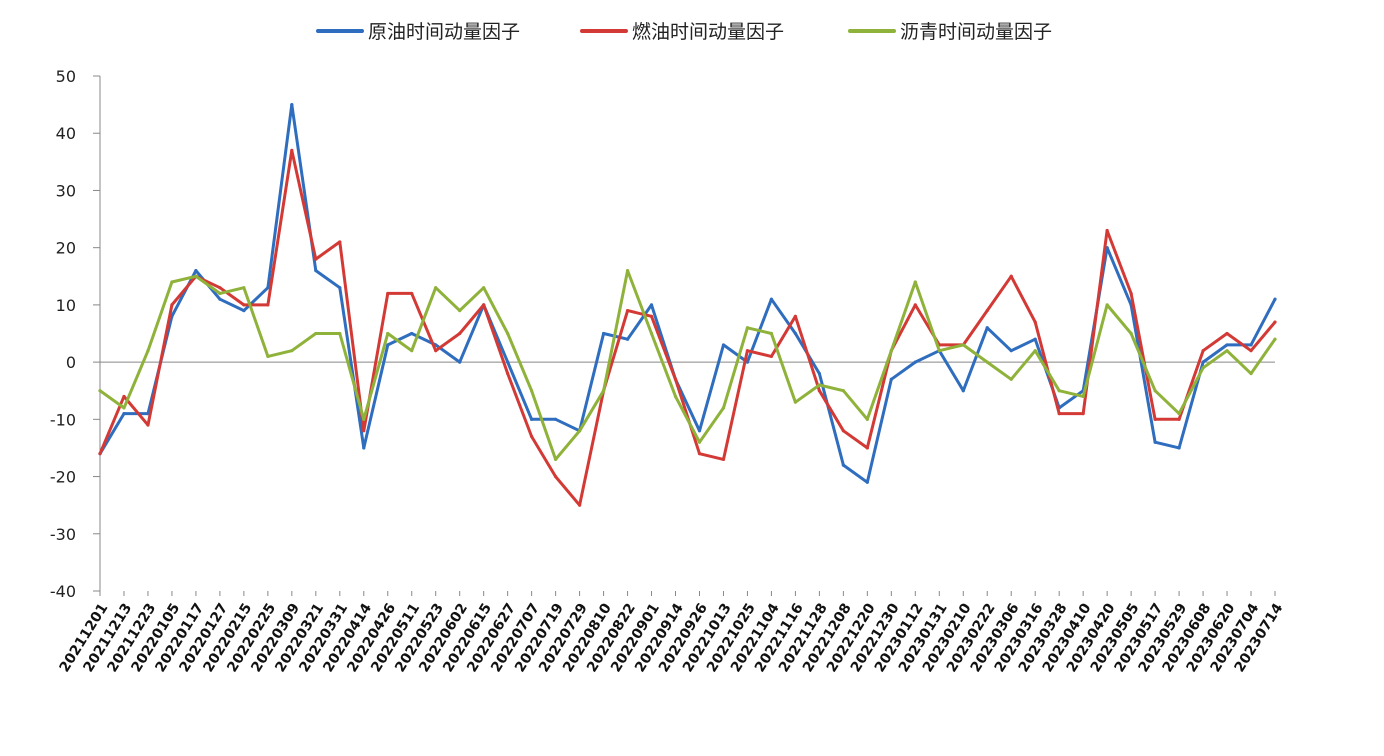 Image resolution: width=1384 pixels, height=756 pixels. I want to click on legend-label: 原油时间动量因子, so click(444, 32).